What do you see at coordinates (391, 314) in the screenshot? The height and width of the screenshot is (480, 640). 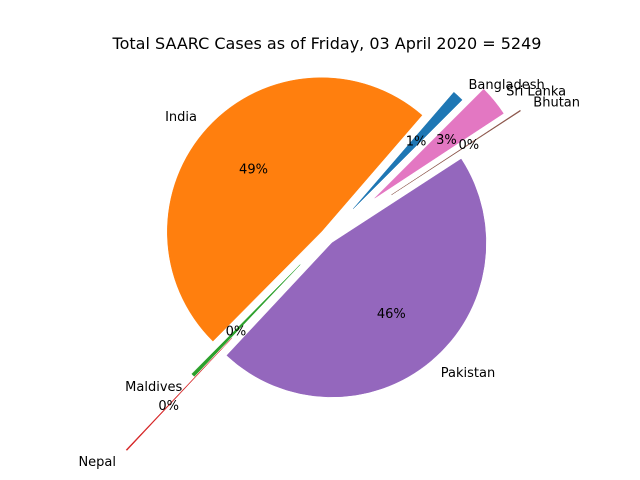 I see `percent-label-pakistan: 46%` at bounding box center [391, 314].